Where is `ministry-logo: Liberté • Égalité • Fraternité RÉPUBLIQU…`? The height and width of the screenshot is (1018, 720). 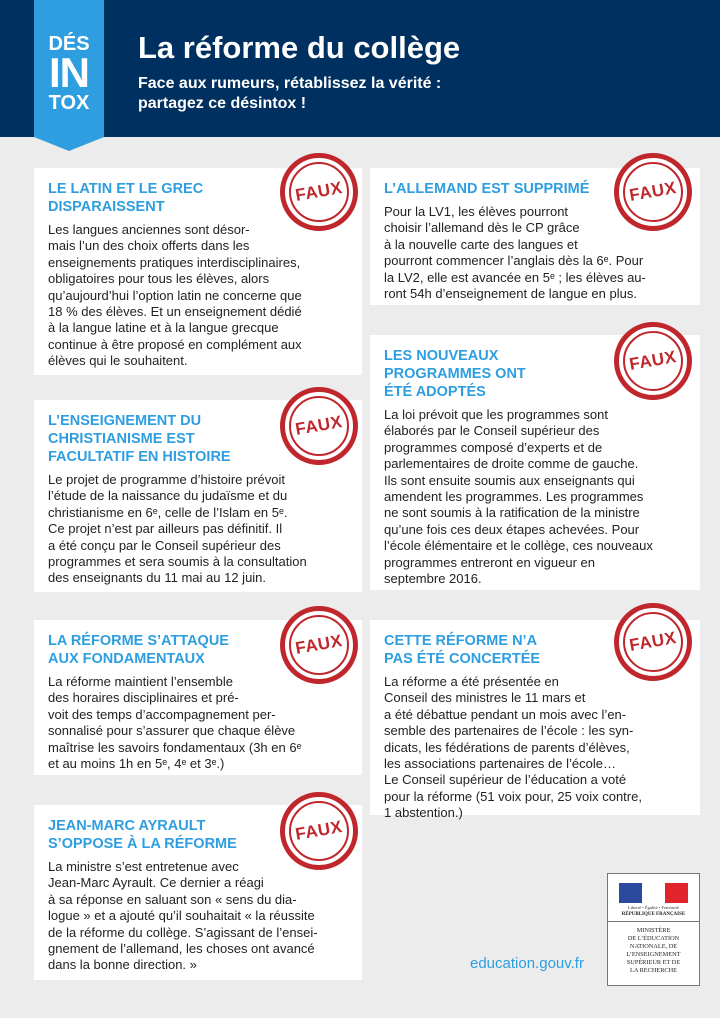 ministry-logo: Liberté • Égalité • Fraternité RÉPUBLIQU… is located at coordinates (653, 929).